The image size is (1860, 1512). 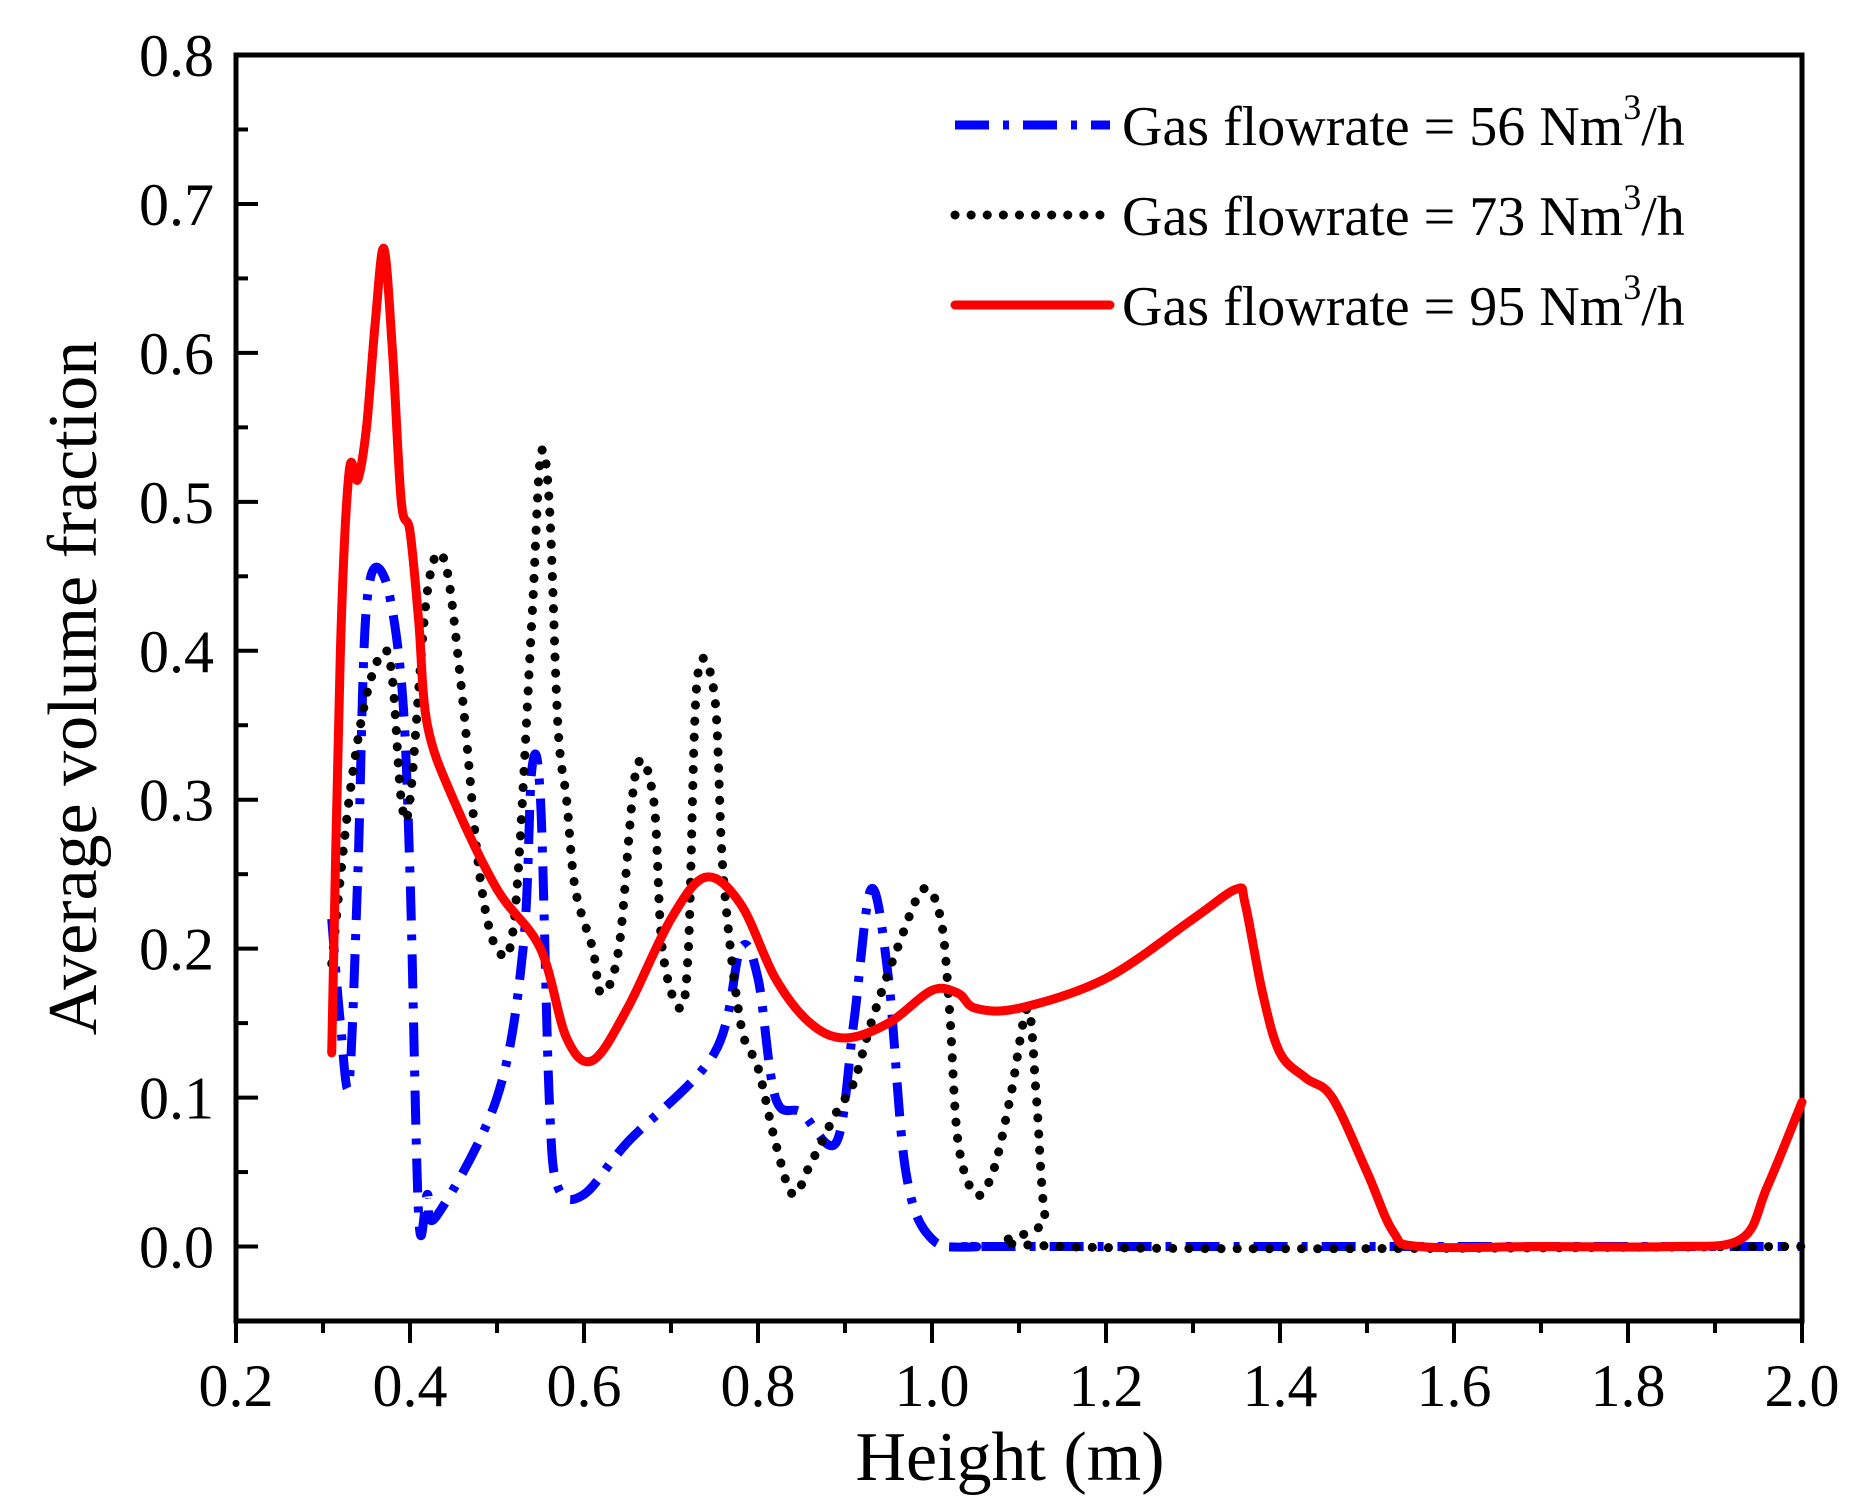 What do you see at coordinates (1372, 217) in the screenshot?
I see `legend-label-prefix: Gas flowrate = 73 Nm` at bounding box center [1372, 217].